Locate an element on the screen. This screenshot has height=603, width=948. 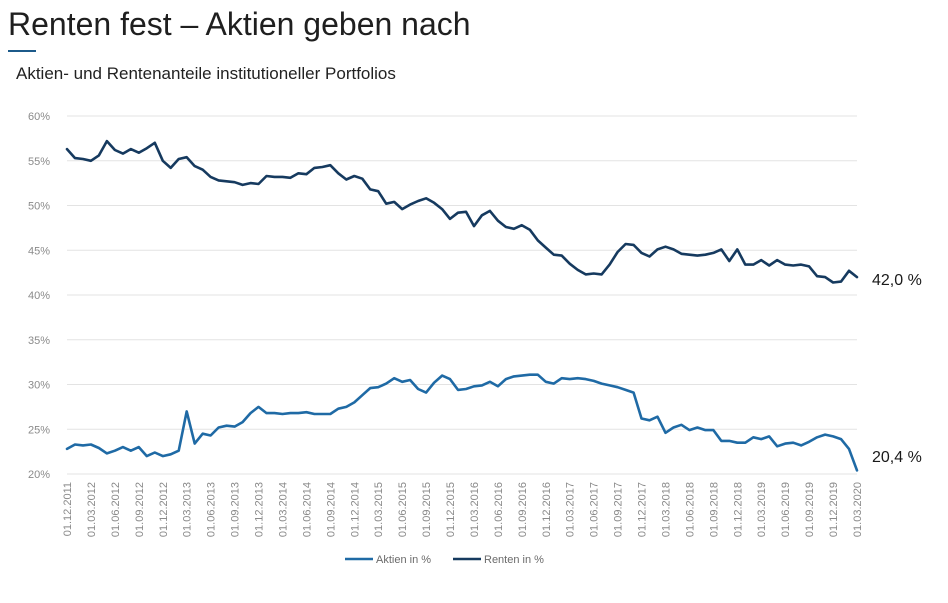
x-tick-label: 01.12.2014 is located at coordinates (355, 509).